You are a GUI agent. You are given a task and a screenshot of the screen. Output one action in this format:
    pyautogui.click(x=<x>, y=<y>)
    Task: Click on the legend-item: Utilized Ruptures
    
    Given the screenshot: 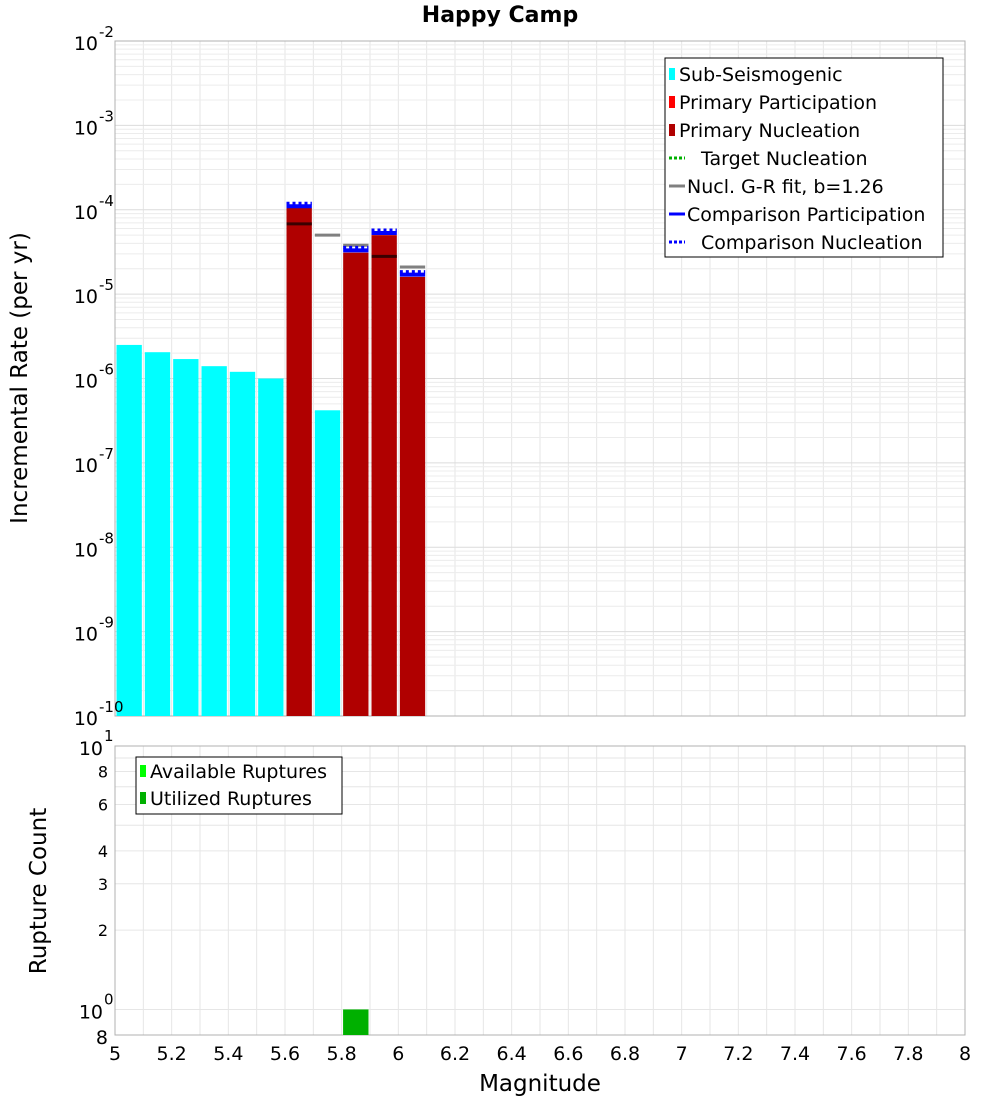 What is the action you would take?
    pyautogui.click(x=226, y=799)
    